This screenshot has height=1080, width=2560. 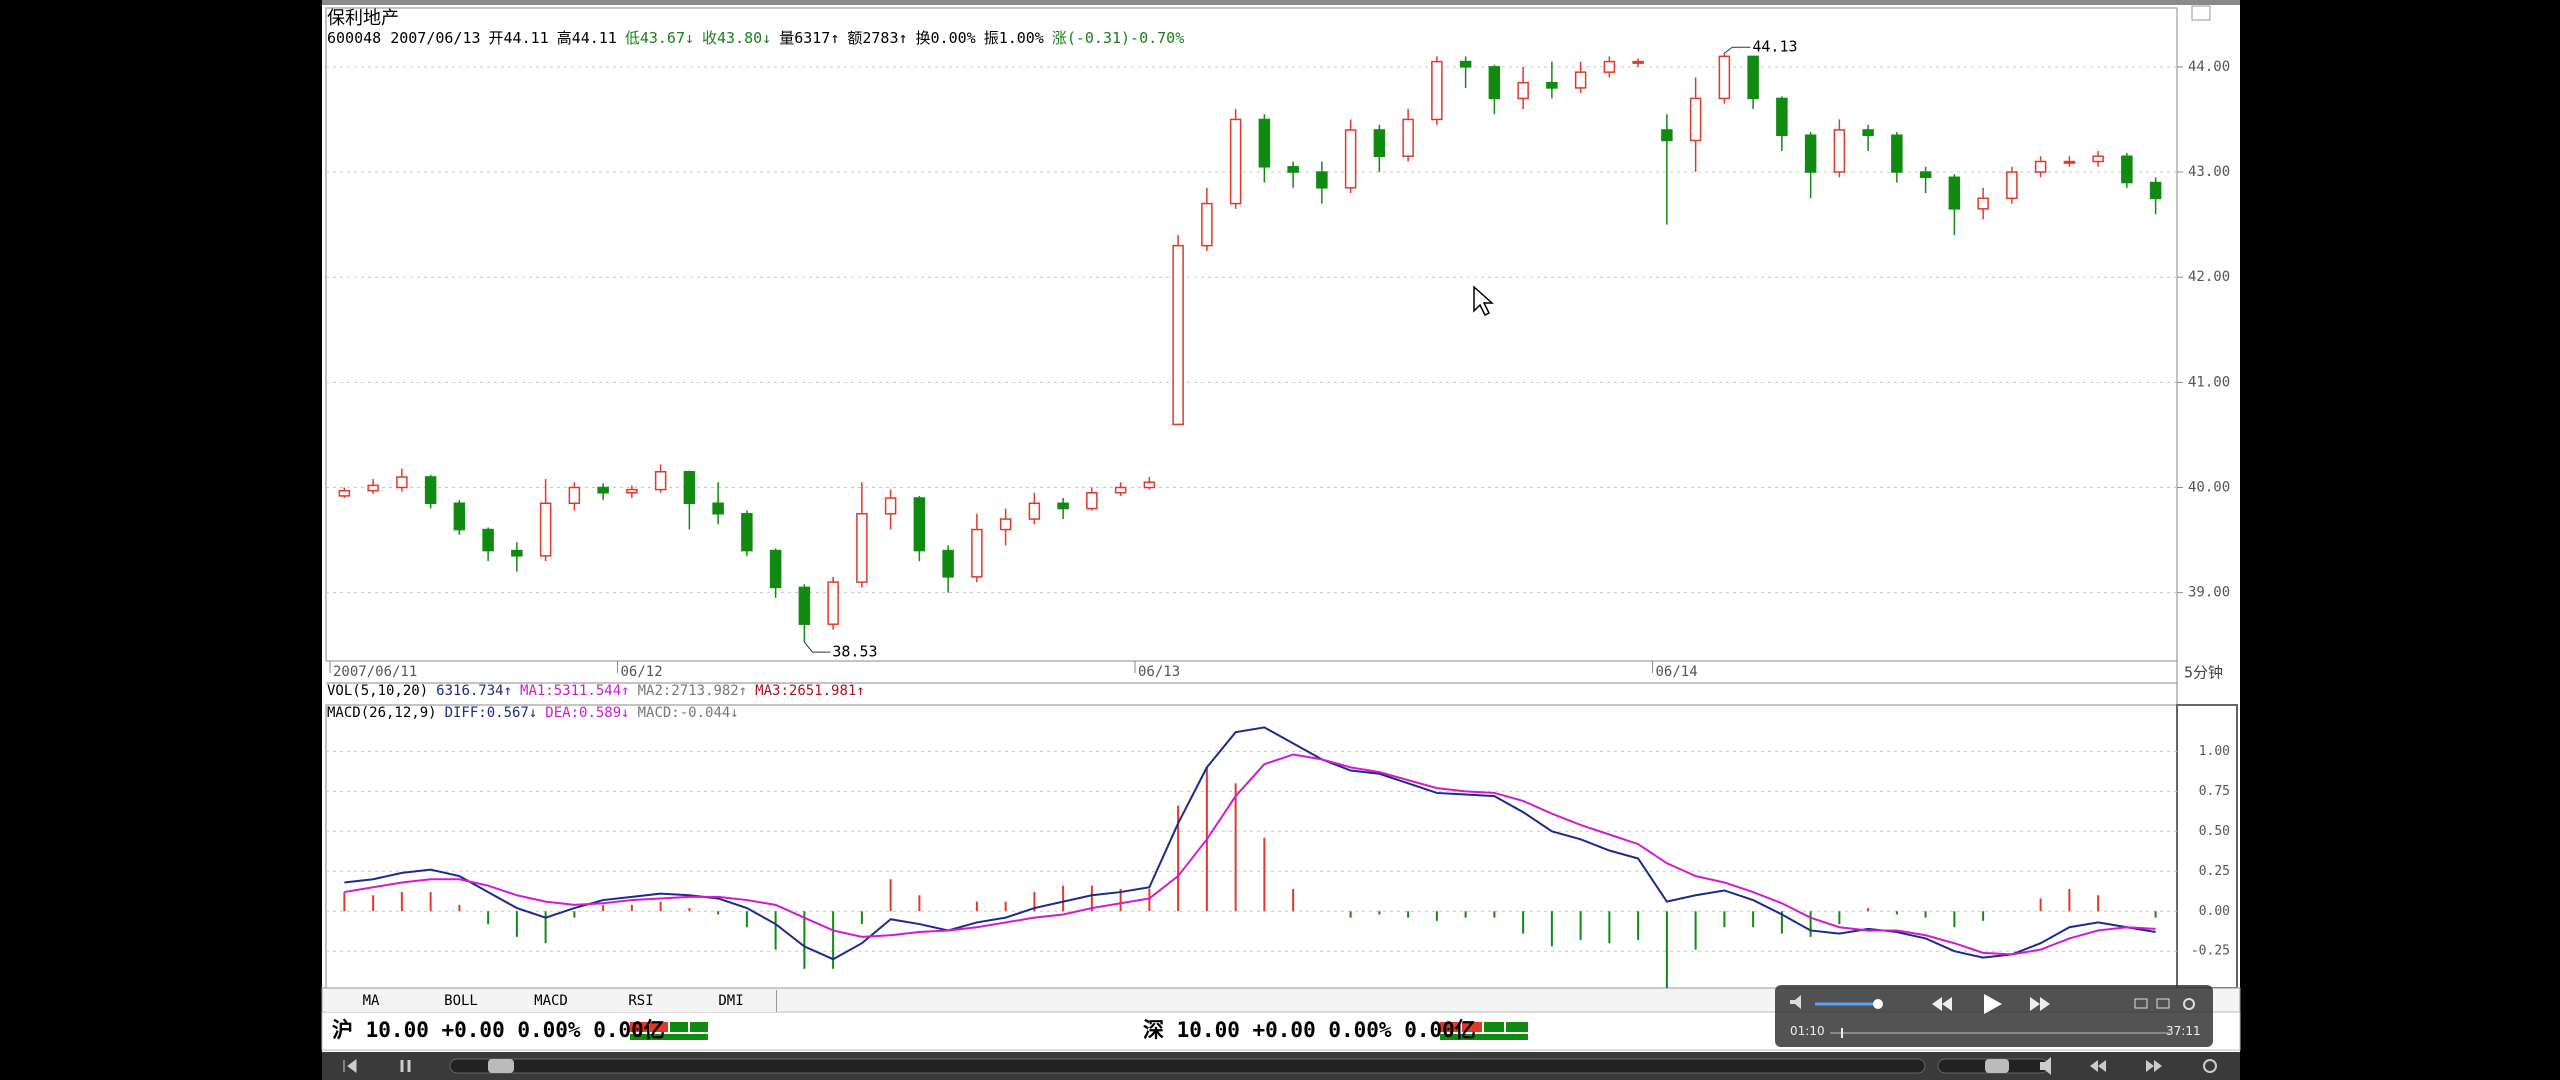 What do you see at coordinates (737, 38) in the screenshot?
I see `info-segment: 收43.80↓` at bounding box center [737, 38].